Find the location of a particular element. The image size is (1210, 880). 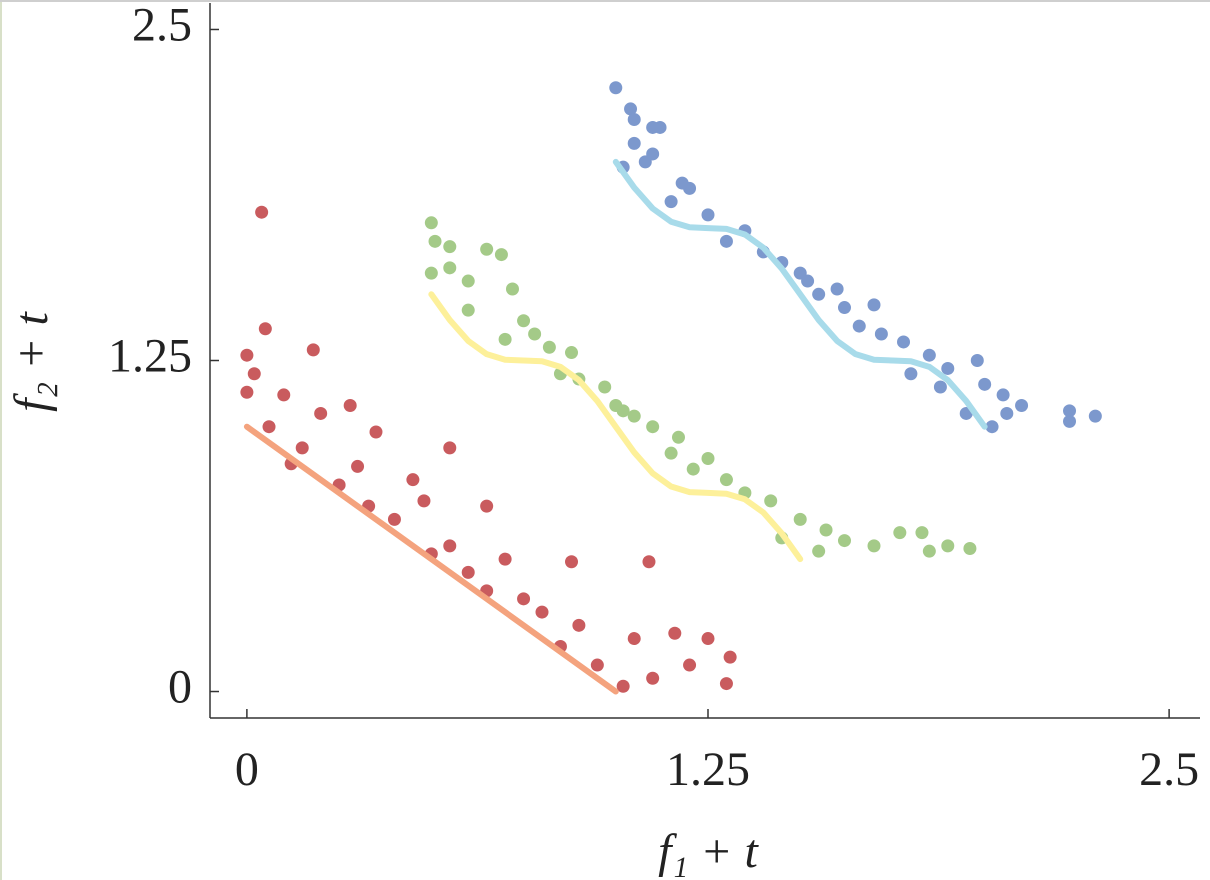

x-axis-label: f₁ + t is located at coordinates (708, 851).